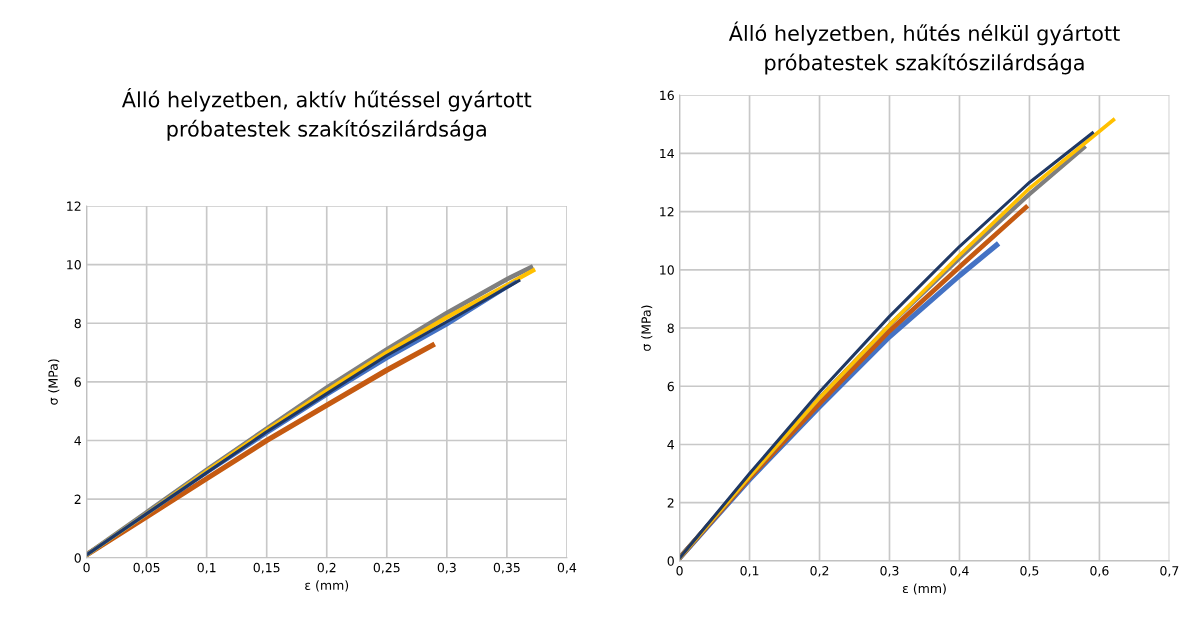  Describe the element at coordinates (1029, 571) in the screenshot. I see `x-tick-label: 0,5` at that location.